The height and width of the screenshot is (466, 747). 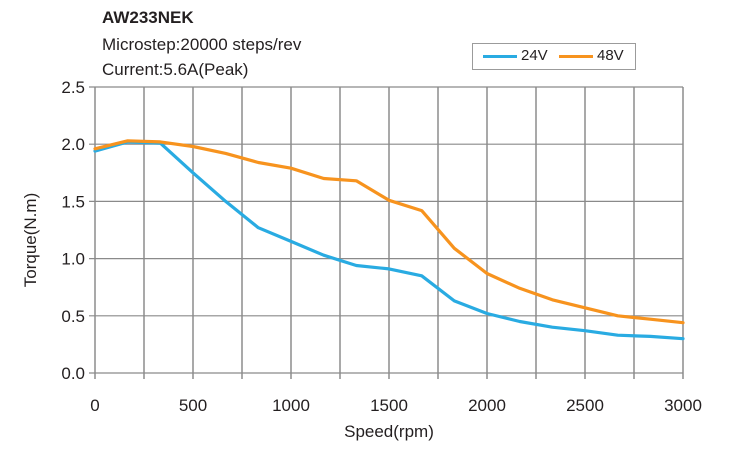 What do you see at coordinates (576, 56) in the screenshot?
I see `legend-swatch-48v` at bounding box center [576, 56].